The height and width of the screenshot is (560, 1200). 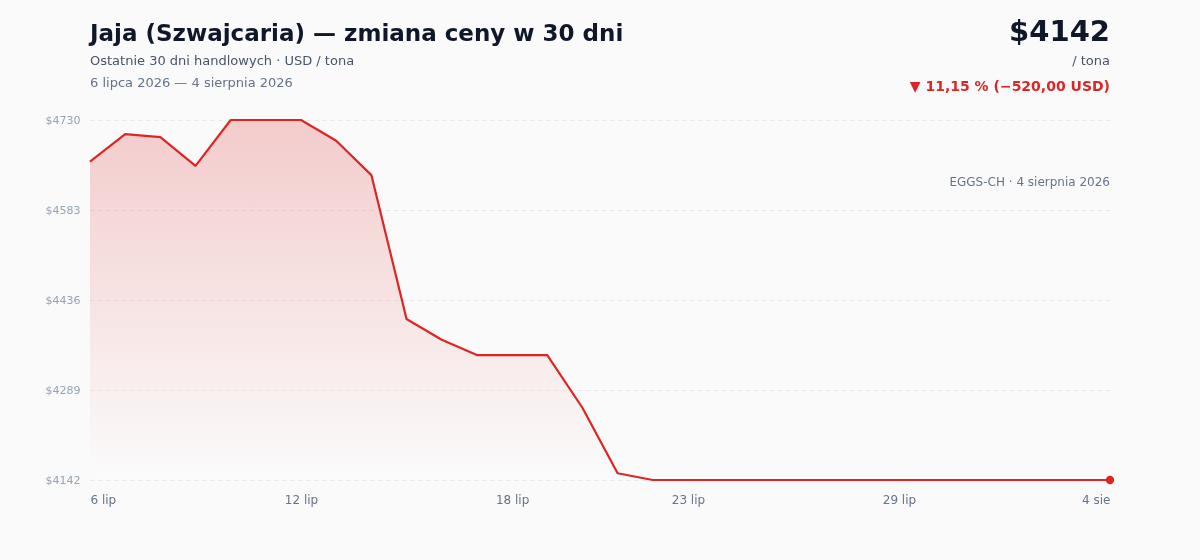 What do you see at coordinates (63, 120) in the screenshot?
I see `y-tick-label: $4730` at bounding box center [63, 120].